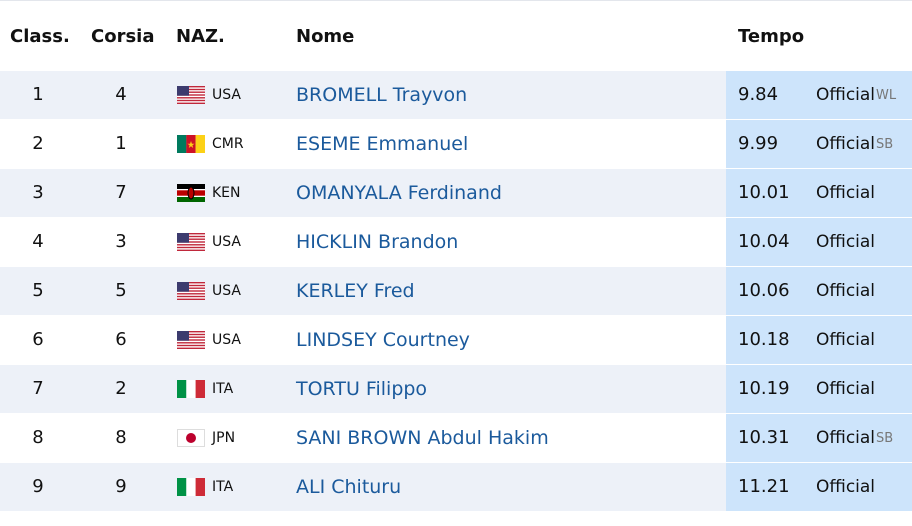  I want to click on header-nat: NAZ., so click(200, 36).